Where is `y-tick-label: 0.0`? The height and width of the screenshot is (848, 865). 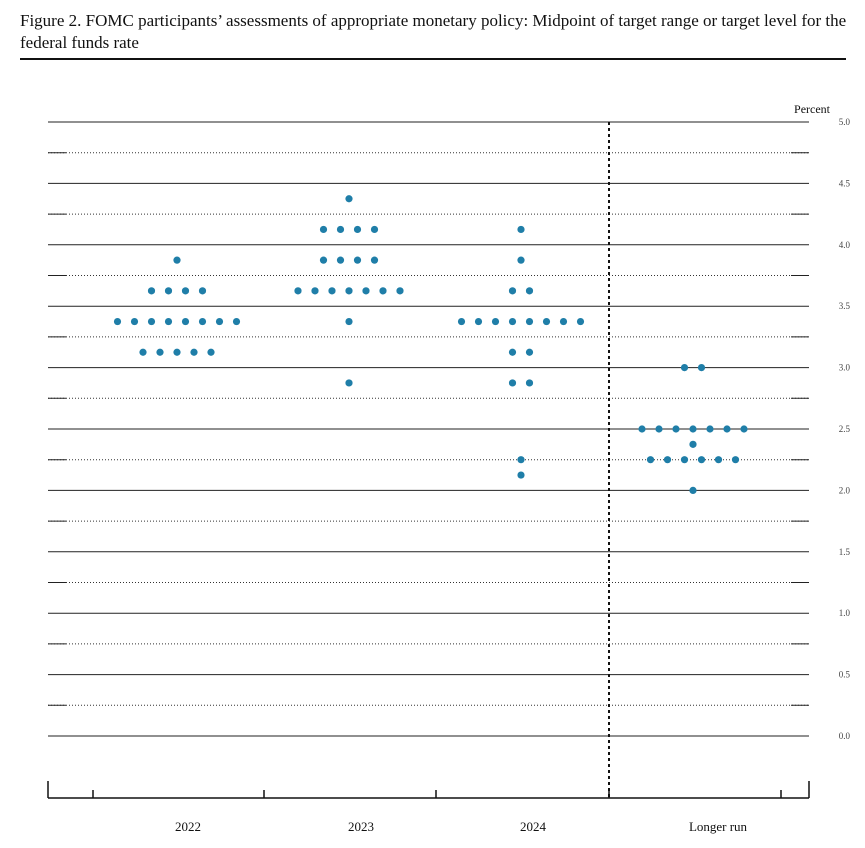
y-tick-label: 0.0 is located at coordinates (845, 736).